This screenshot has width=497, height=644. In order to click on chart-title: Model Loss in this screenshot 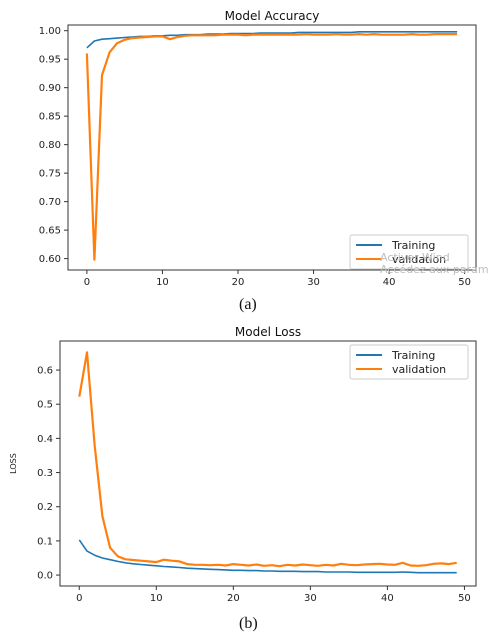, I will do `click(268, 332)`.